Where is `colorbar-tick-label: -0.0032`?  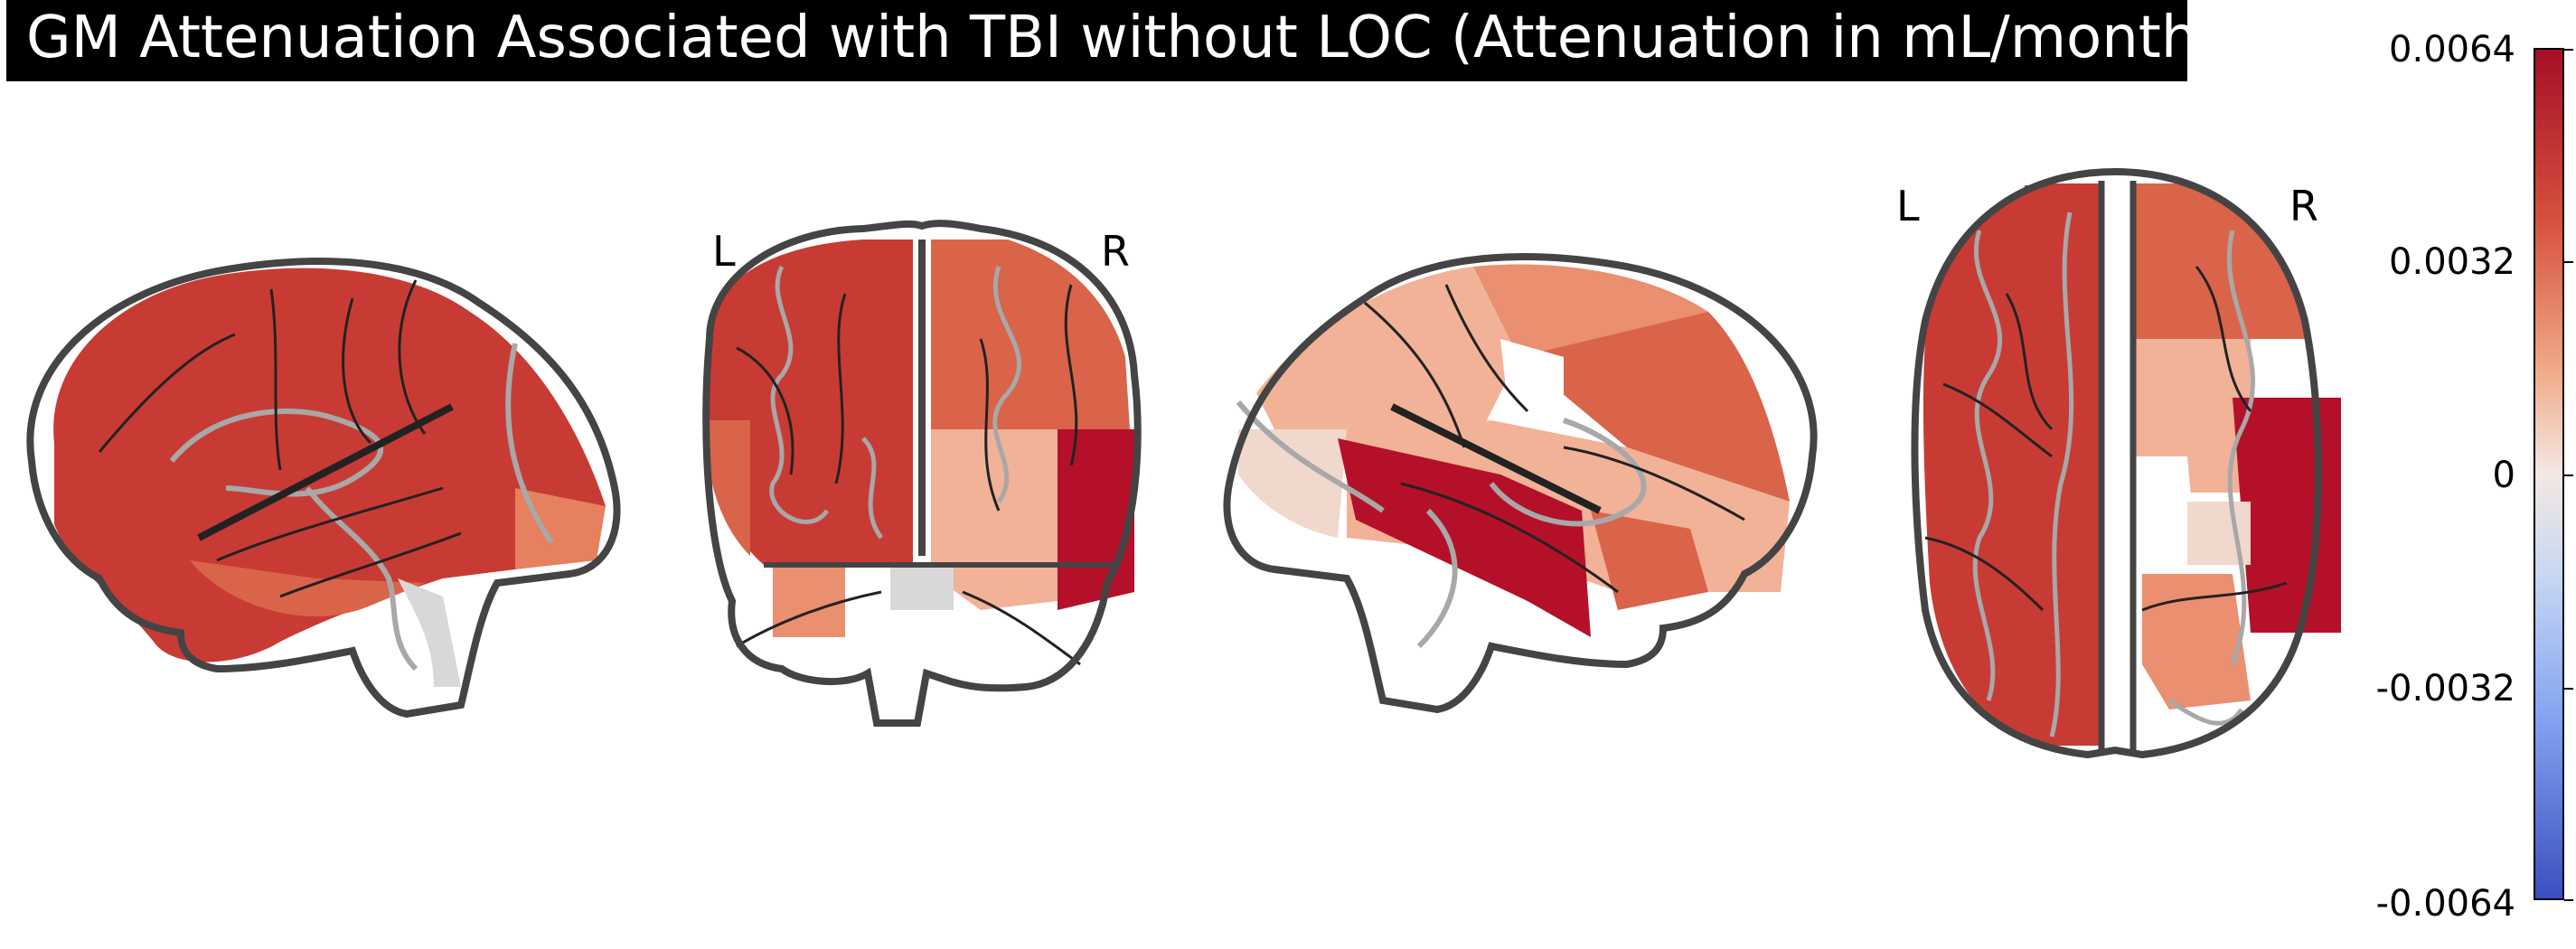
colorbar-tick-label: -0.0032 is located at coordinates (2445, 688).